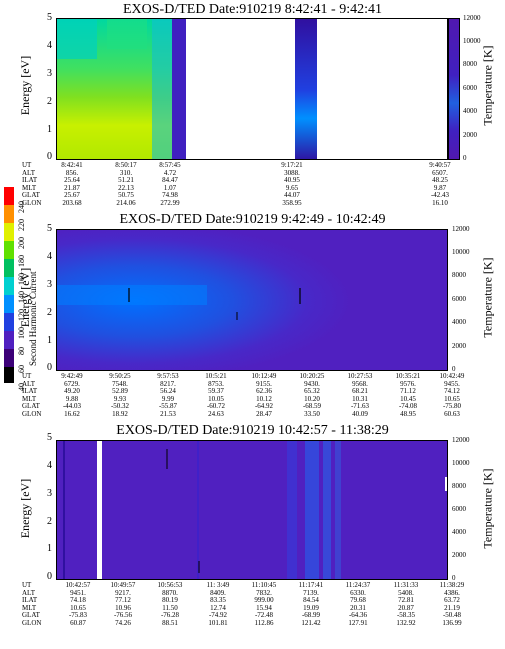 The image size is (505, 649). Describe the element at coordinates (264, 398) in the screenshot. I see `table-cell: 10.12` at that location.